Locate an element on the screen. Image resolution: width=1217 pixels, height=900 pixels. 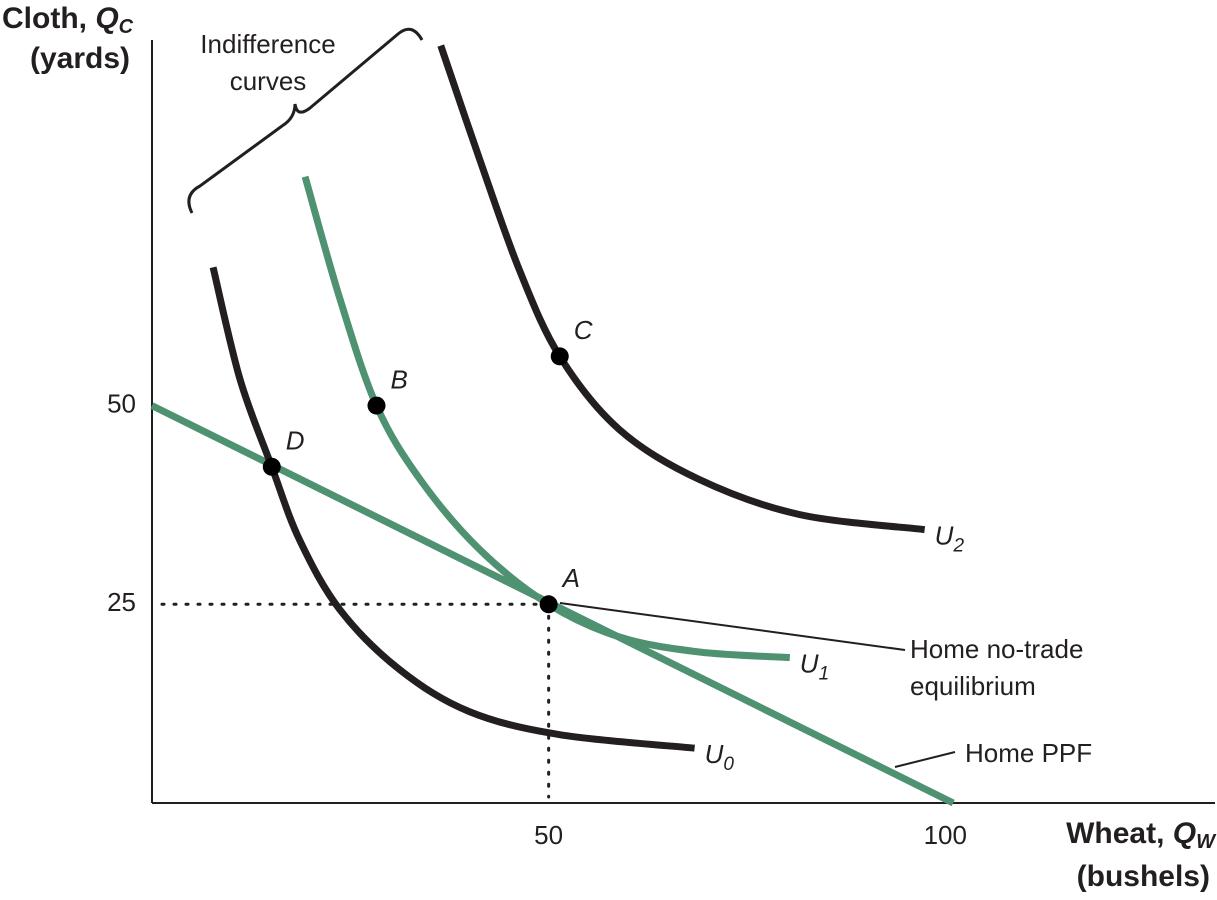
y-tick-label: 25 is located at coordinates (121, 602).